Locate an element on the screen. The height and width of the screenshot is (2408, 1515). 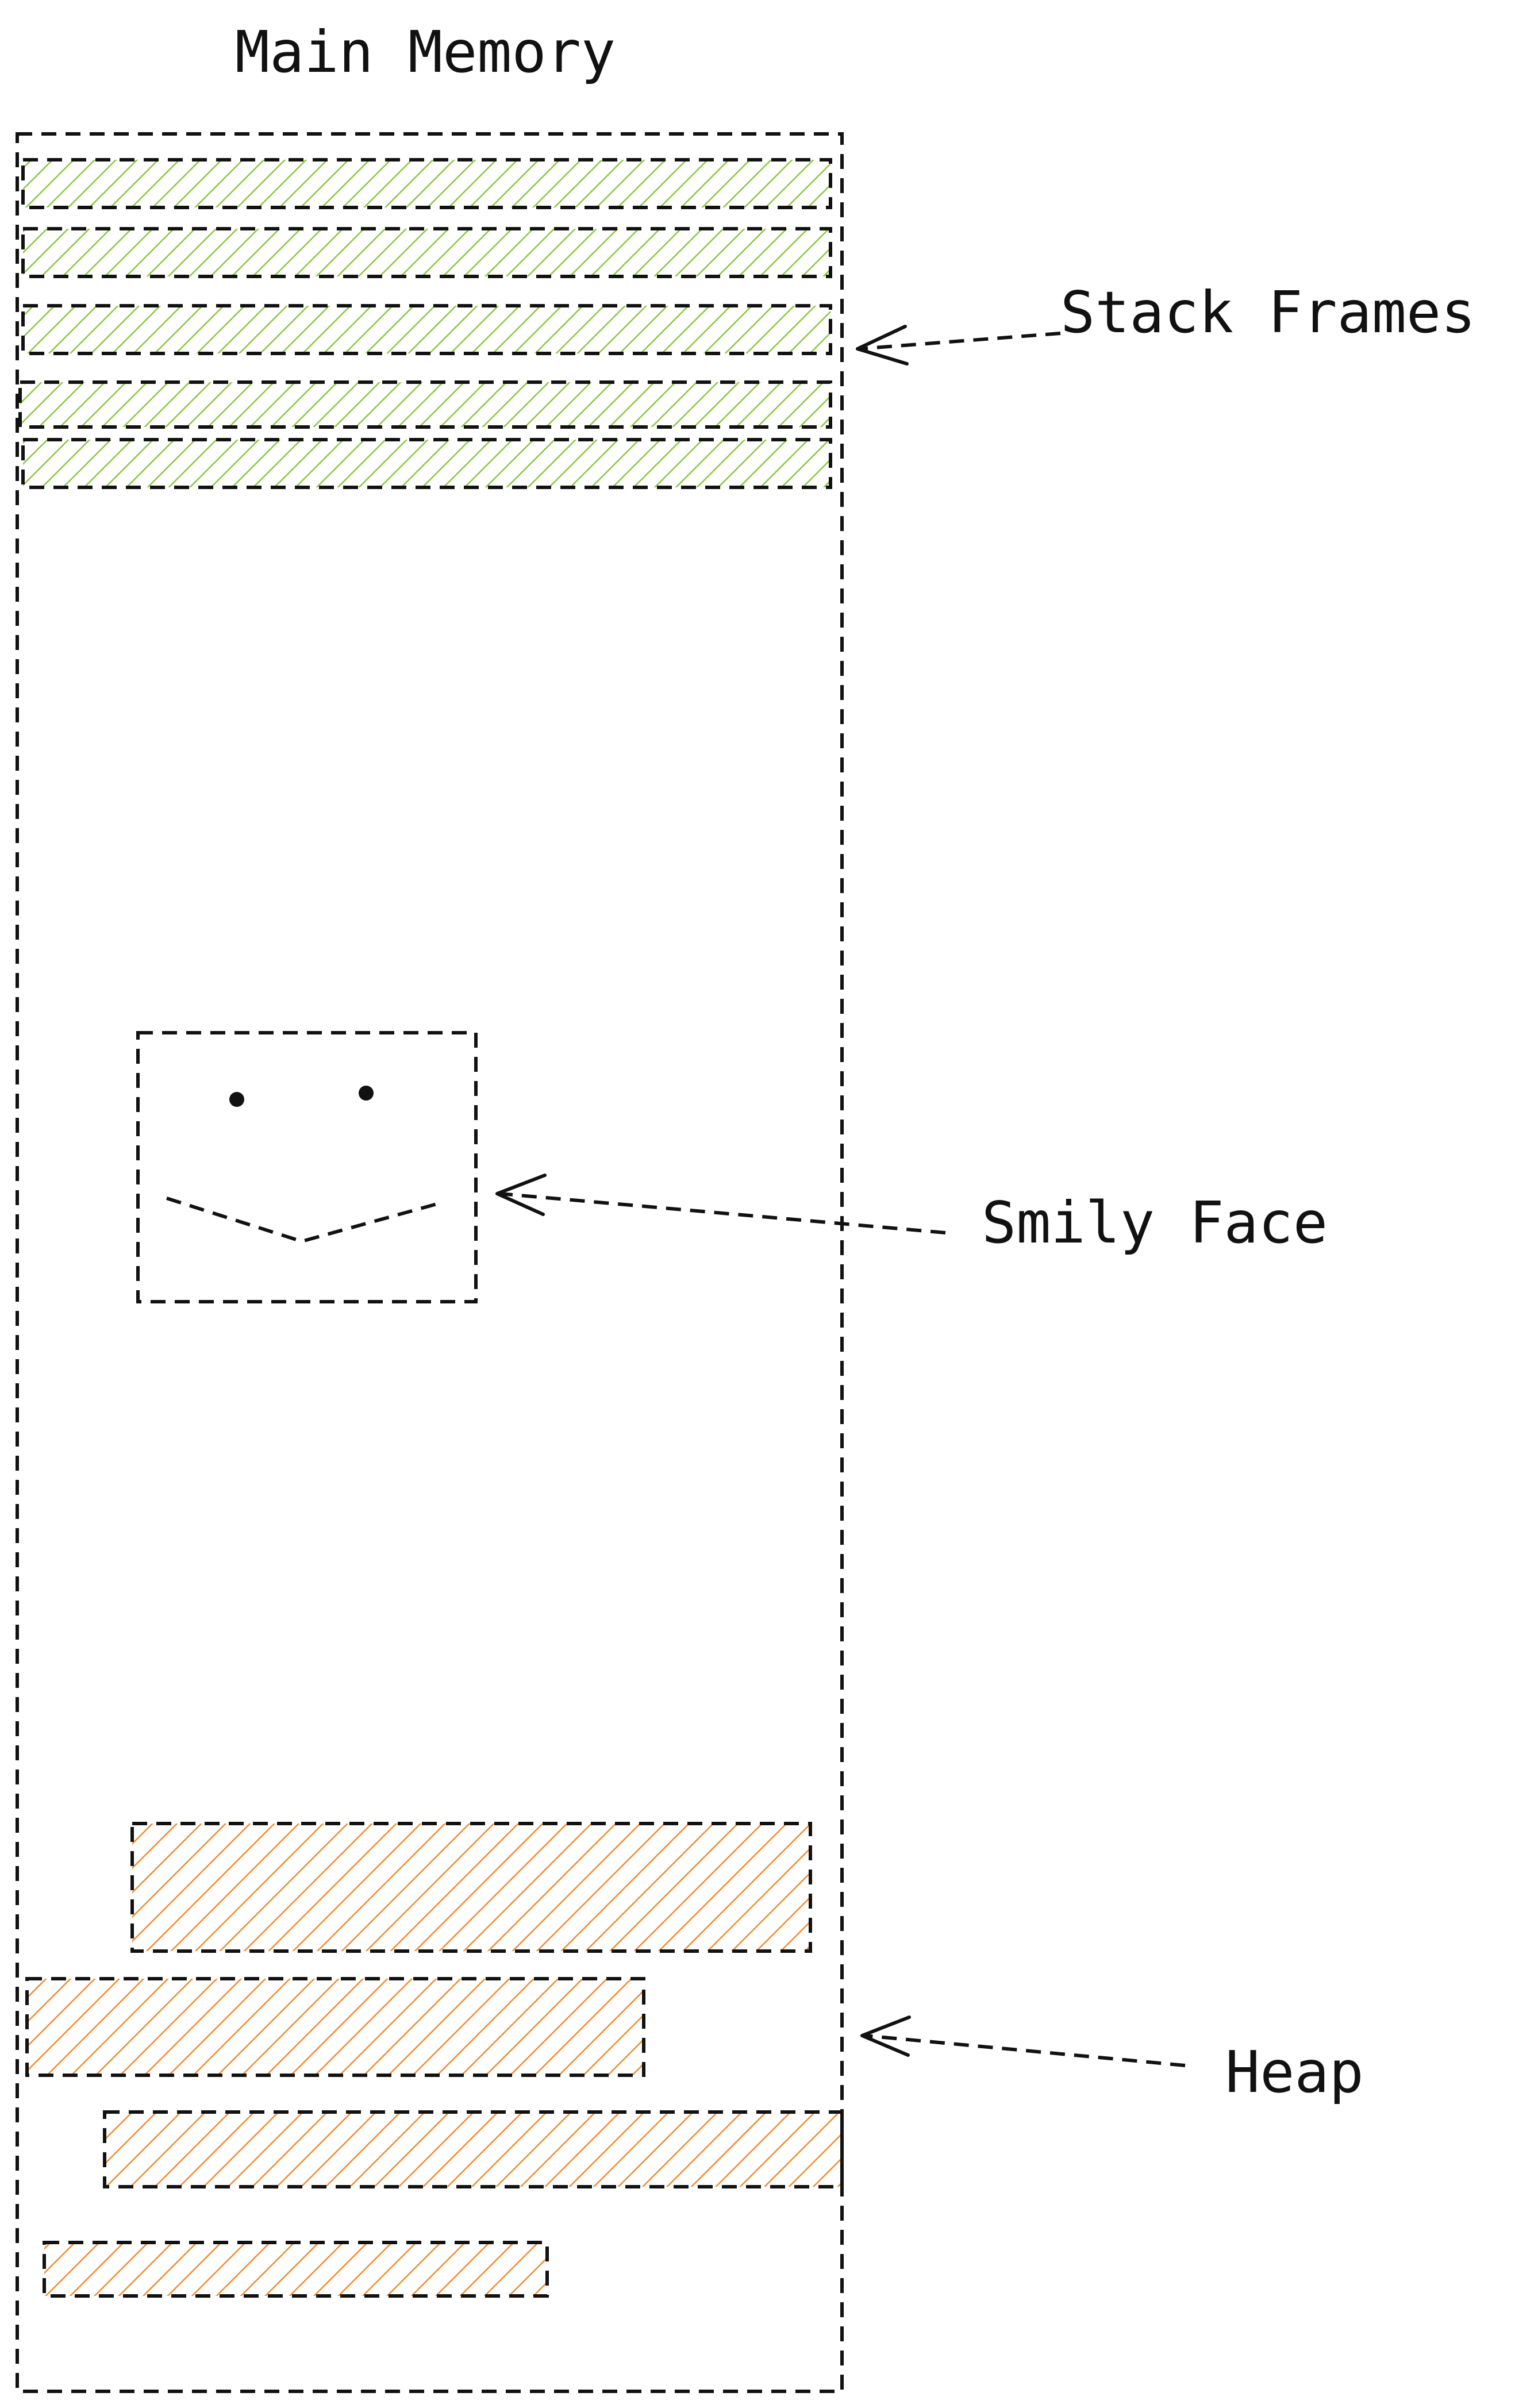
smiley-face is located at coordinates (307, 1167).